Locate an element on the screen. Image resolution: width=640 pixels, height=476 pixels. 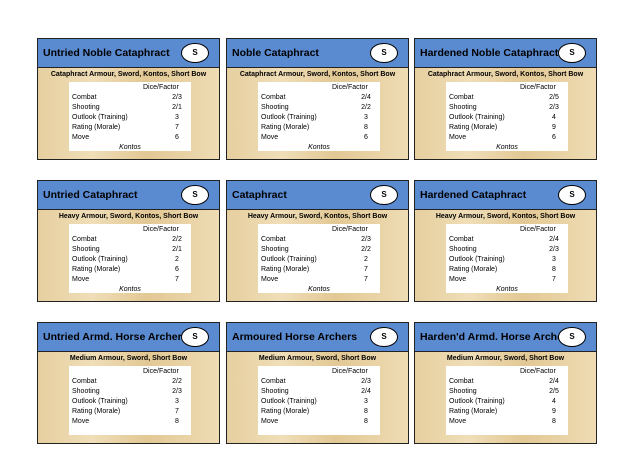
card-header: Armoured Horse Archers S is located at coordinates (317, 337).